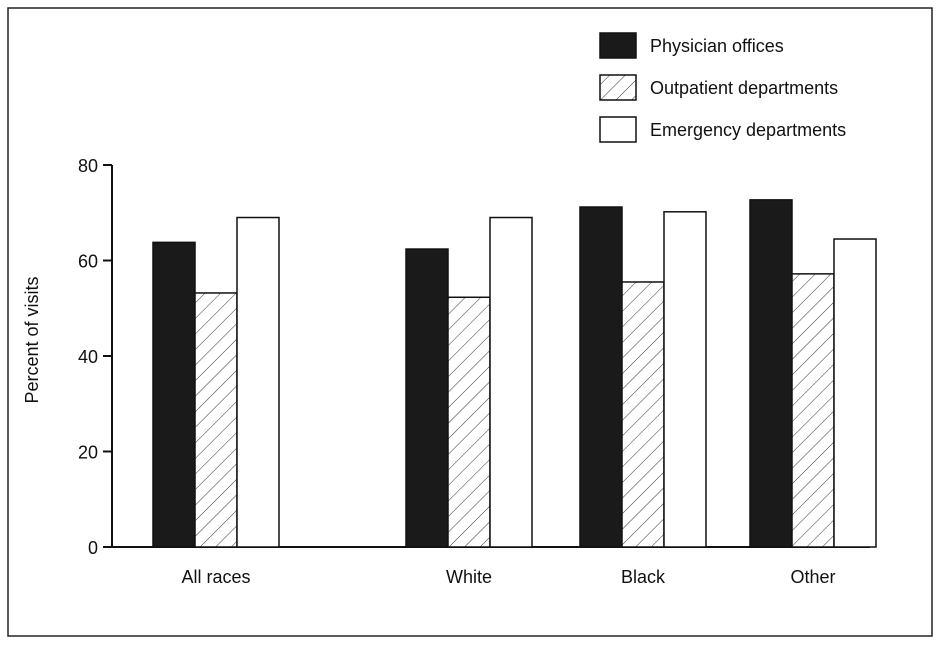 This screenshot has height=649, width=940. Describe the element at coordinates (427, 398) in the screenshot. I see `bar-physician-offices-white` at that location.